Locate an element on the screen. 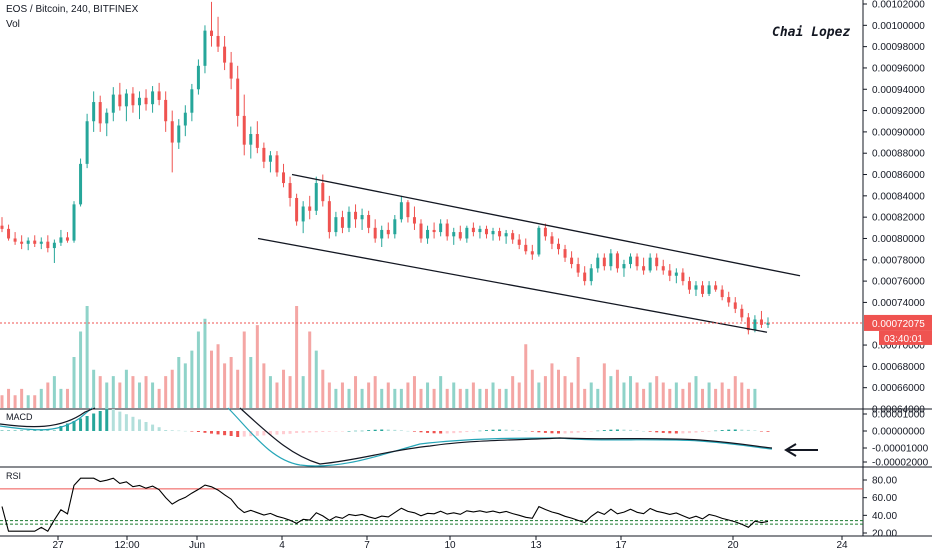 The width and height of the screenshot is (932, 550). time-tick-label: 20 is located at coordinates (733, 545).